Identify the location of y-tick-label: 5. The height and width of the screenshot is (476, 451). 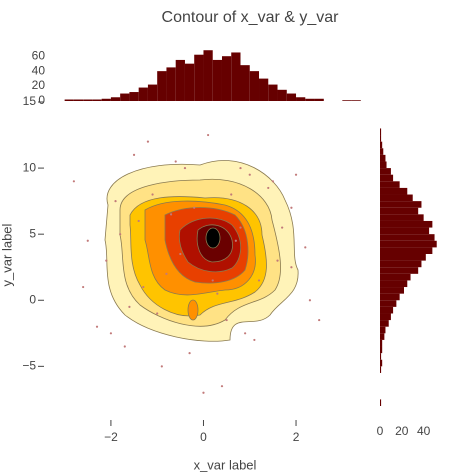
(32, 233).